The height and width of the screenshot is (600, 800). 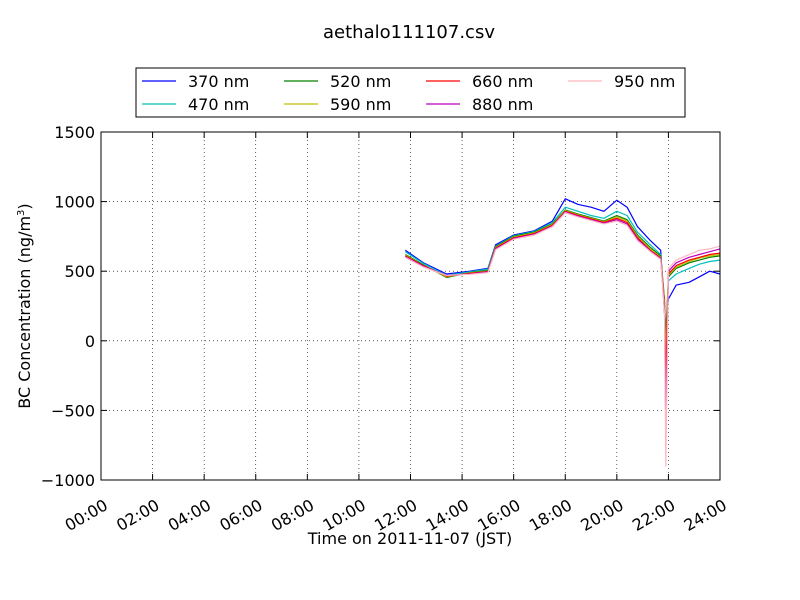 I want to click on legend-label: 880 nm, so click(x=502, y=104).